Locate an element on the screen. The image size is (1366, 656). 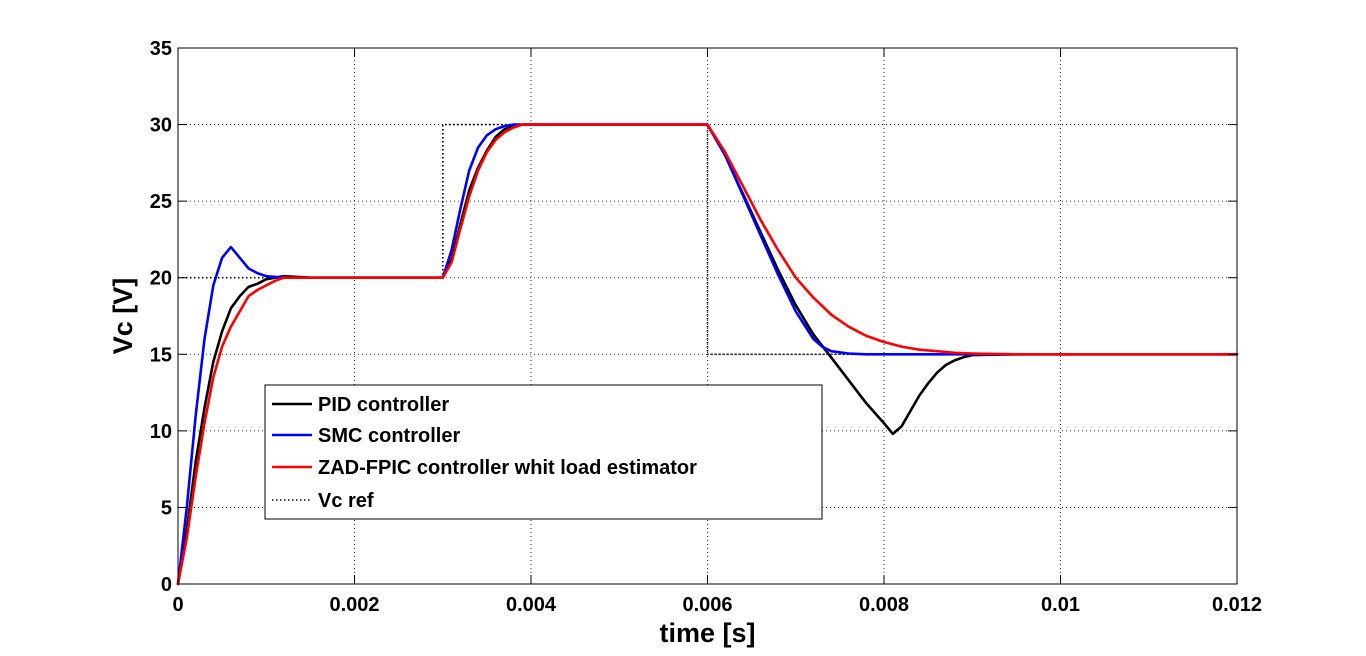
x-tick-label: 0 is located at coordinates (177, 605).